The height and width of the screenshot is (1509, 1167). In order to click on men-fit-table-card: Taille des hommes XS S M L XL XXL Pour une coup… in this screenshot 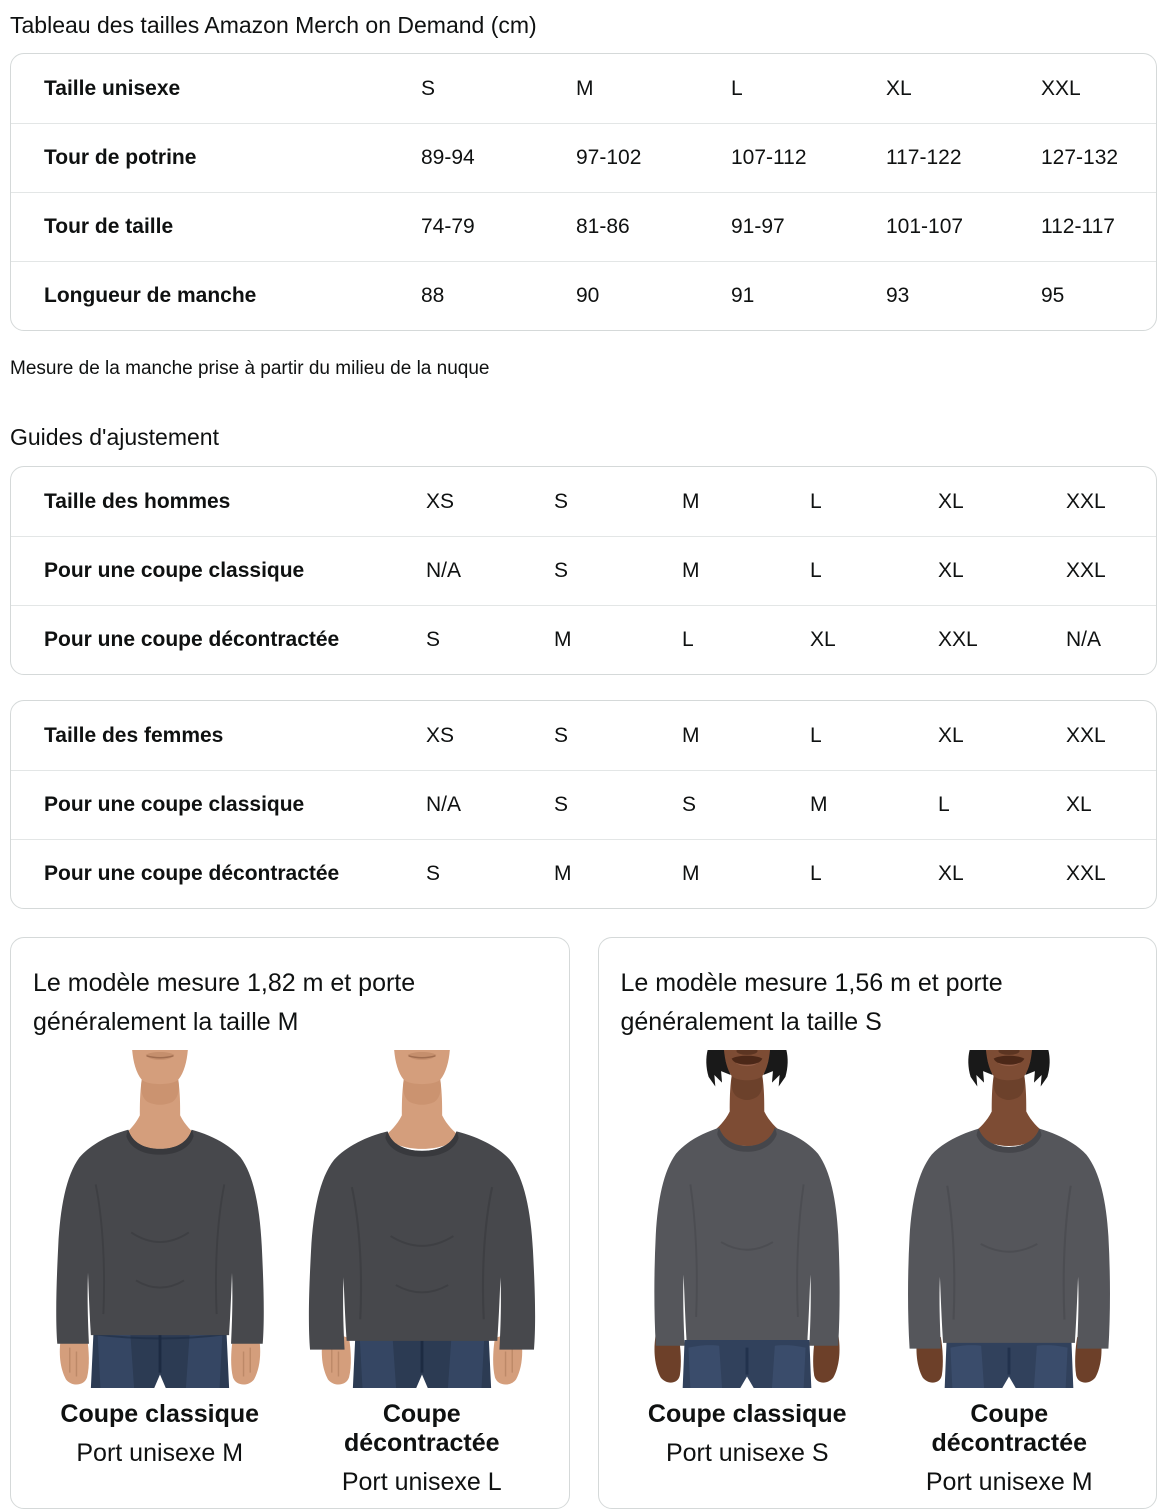, I will do `click(583, 570)`.